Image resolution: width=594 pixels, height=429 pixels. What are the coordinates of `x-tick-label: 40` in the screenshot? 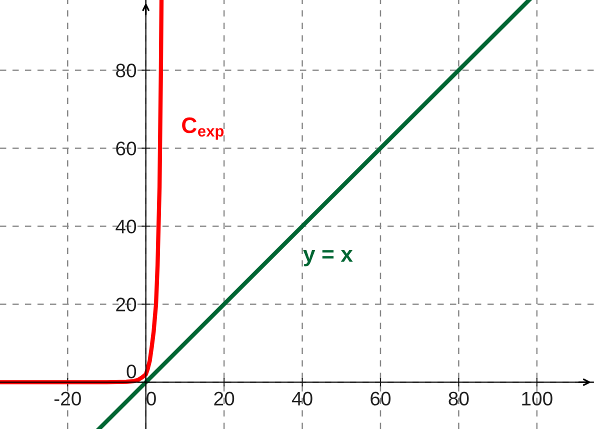 It's located at (302, 399).